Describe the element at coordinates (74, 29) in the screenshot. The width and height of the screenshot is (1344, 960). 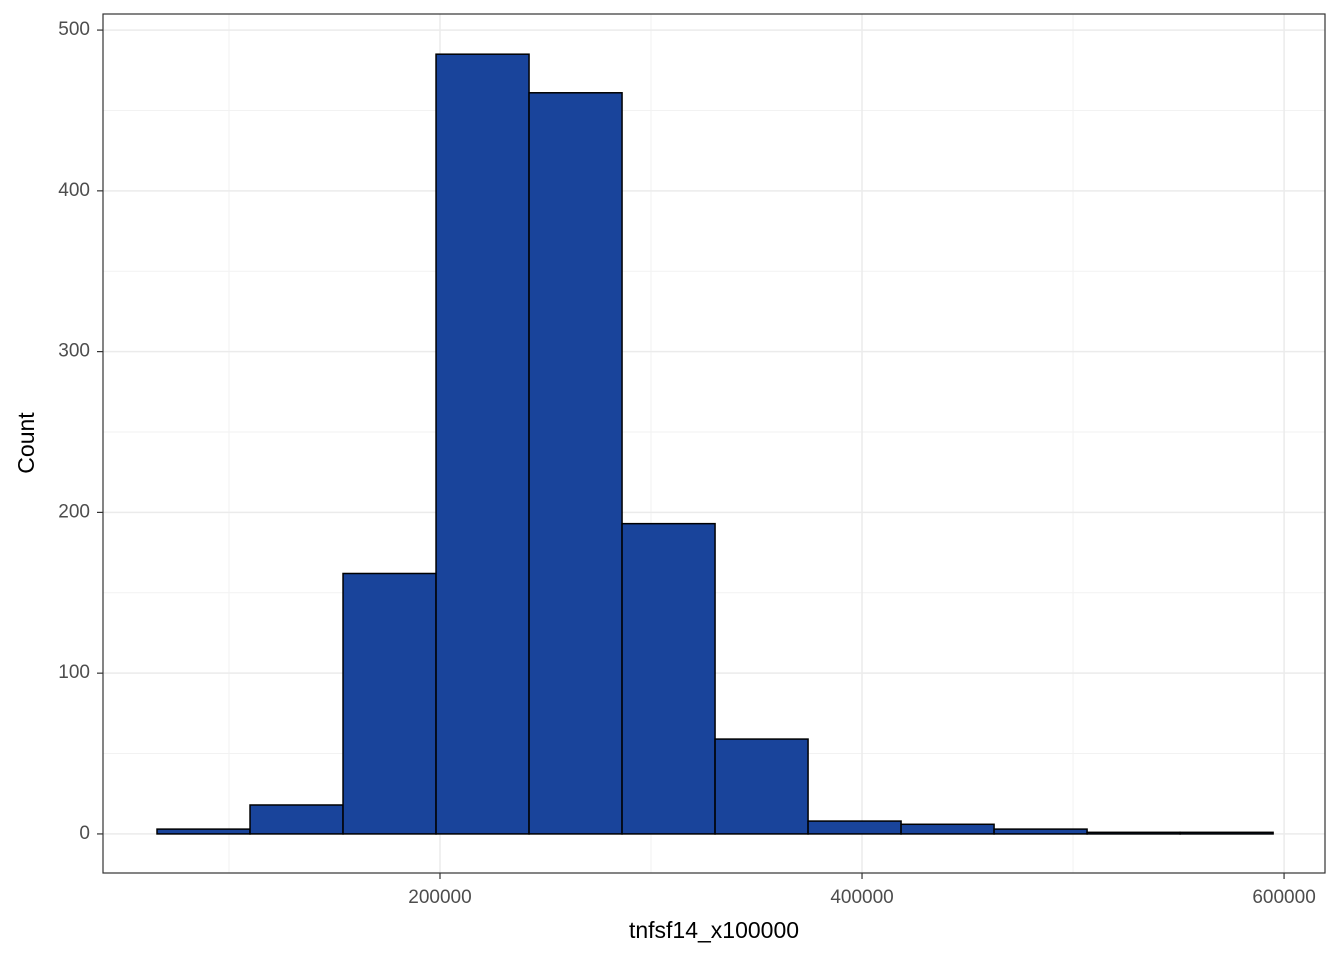
I see `y-tick-label: 500` at that location.